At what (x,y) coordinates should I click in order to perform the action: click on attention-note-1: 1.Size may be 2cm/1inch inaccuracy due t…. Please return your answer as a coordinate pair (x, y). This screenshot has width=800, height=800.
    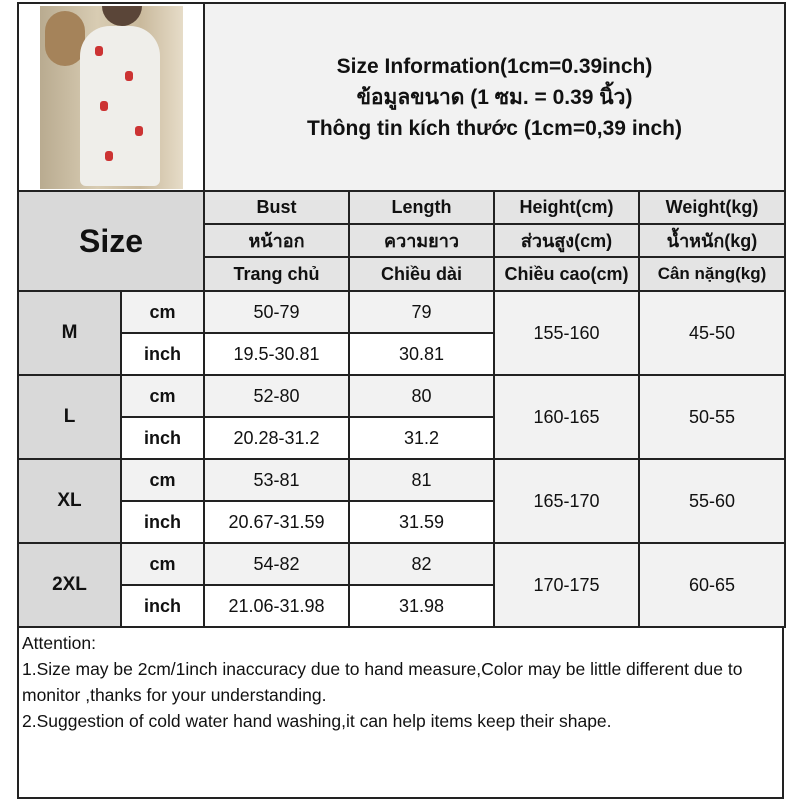
    Looking at the image, I should click on (385, 682).